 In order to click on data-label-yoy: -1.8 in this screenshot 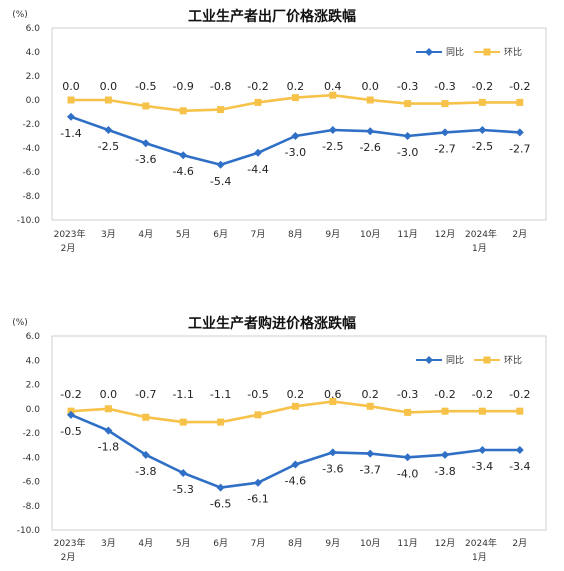, I will do `click(108, 447)`.